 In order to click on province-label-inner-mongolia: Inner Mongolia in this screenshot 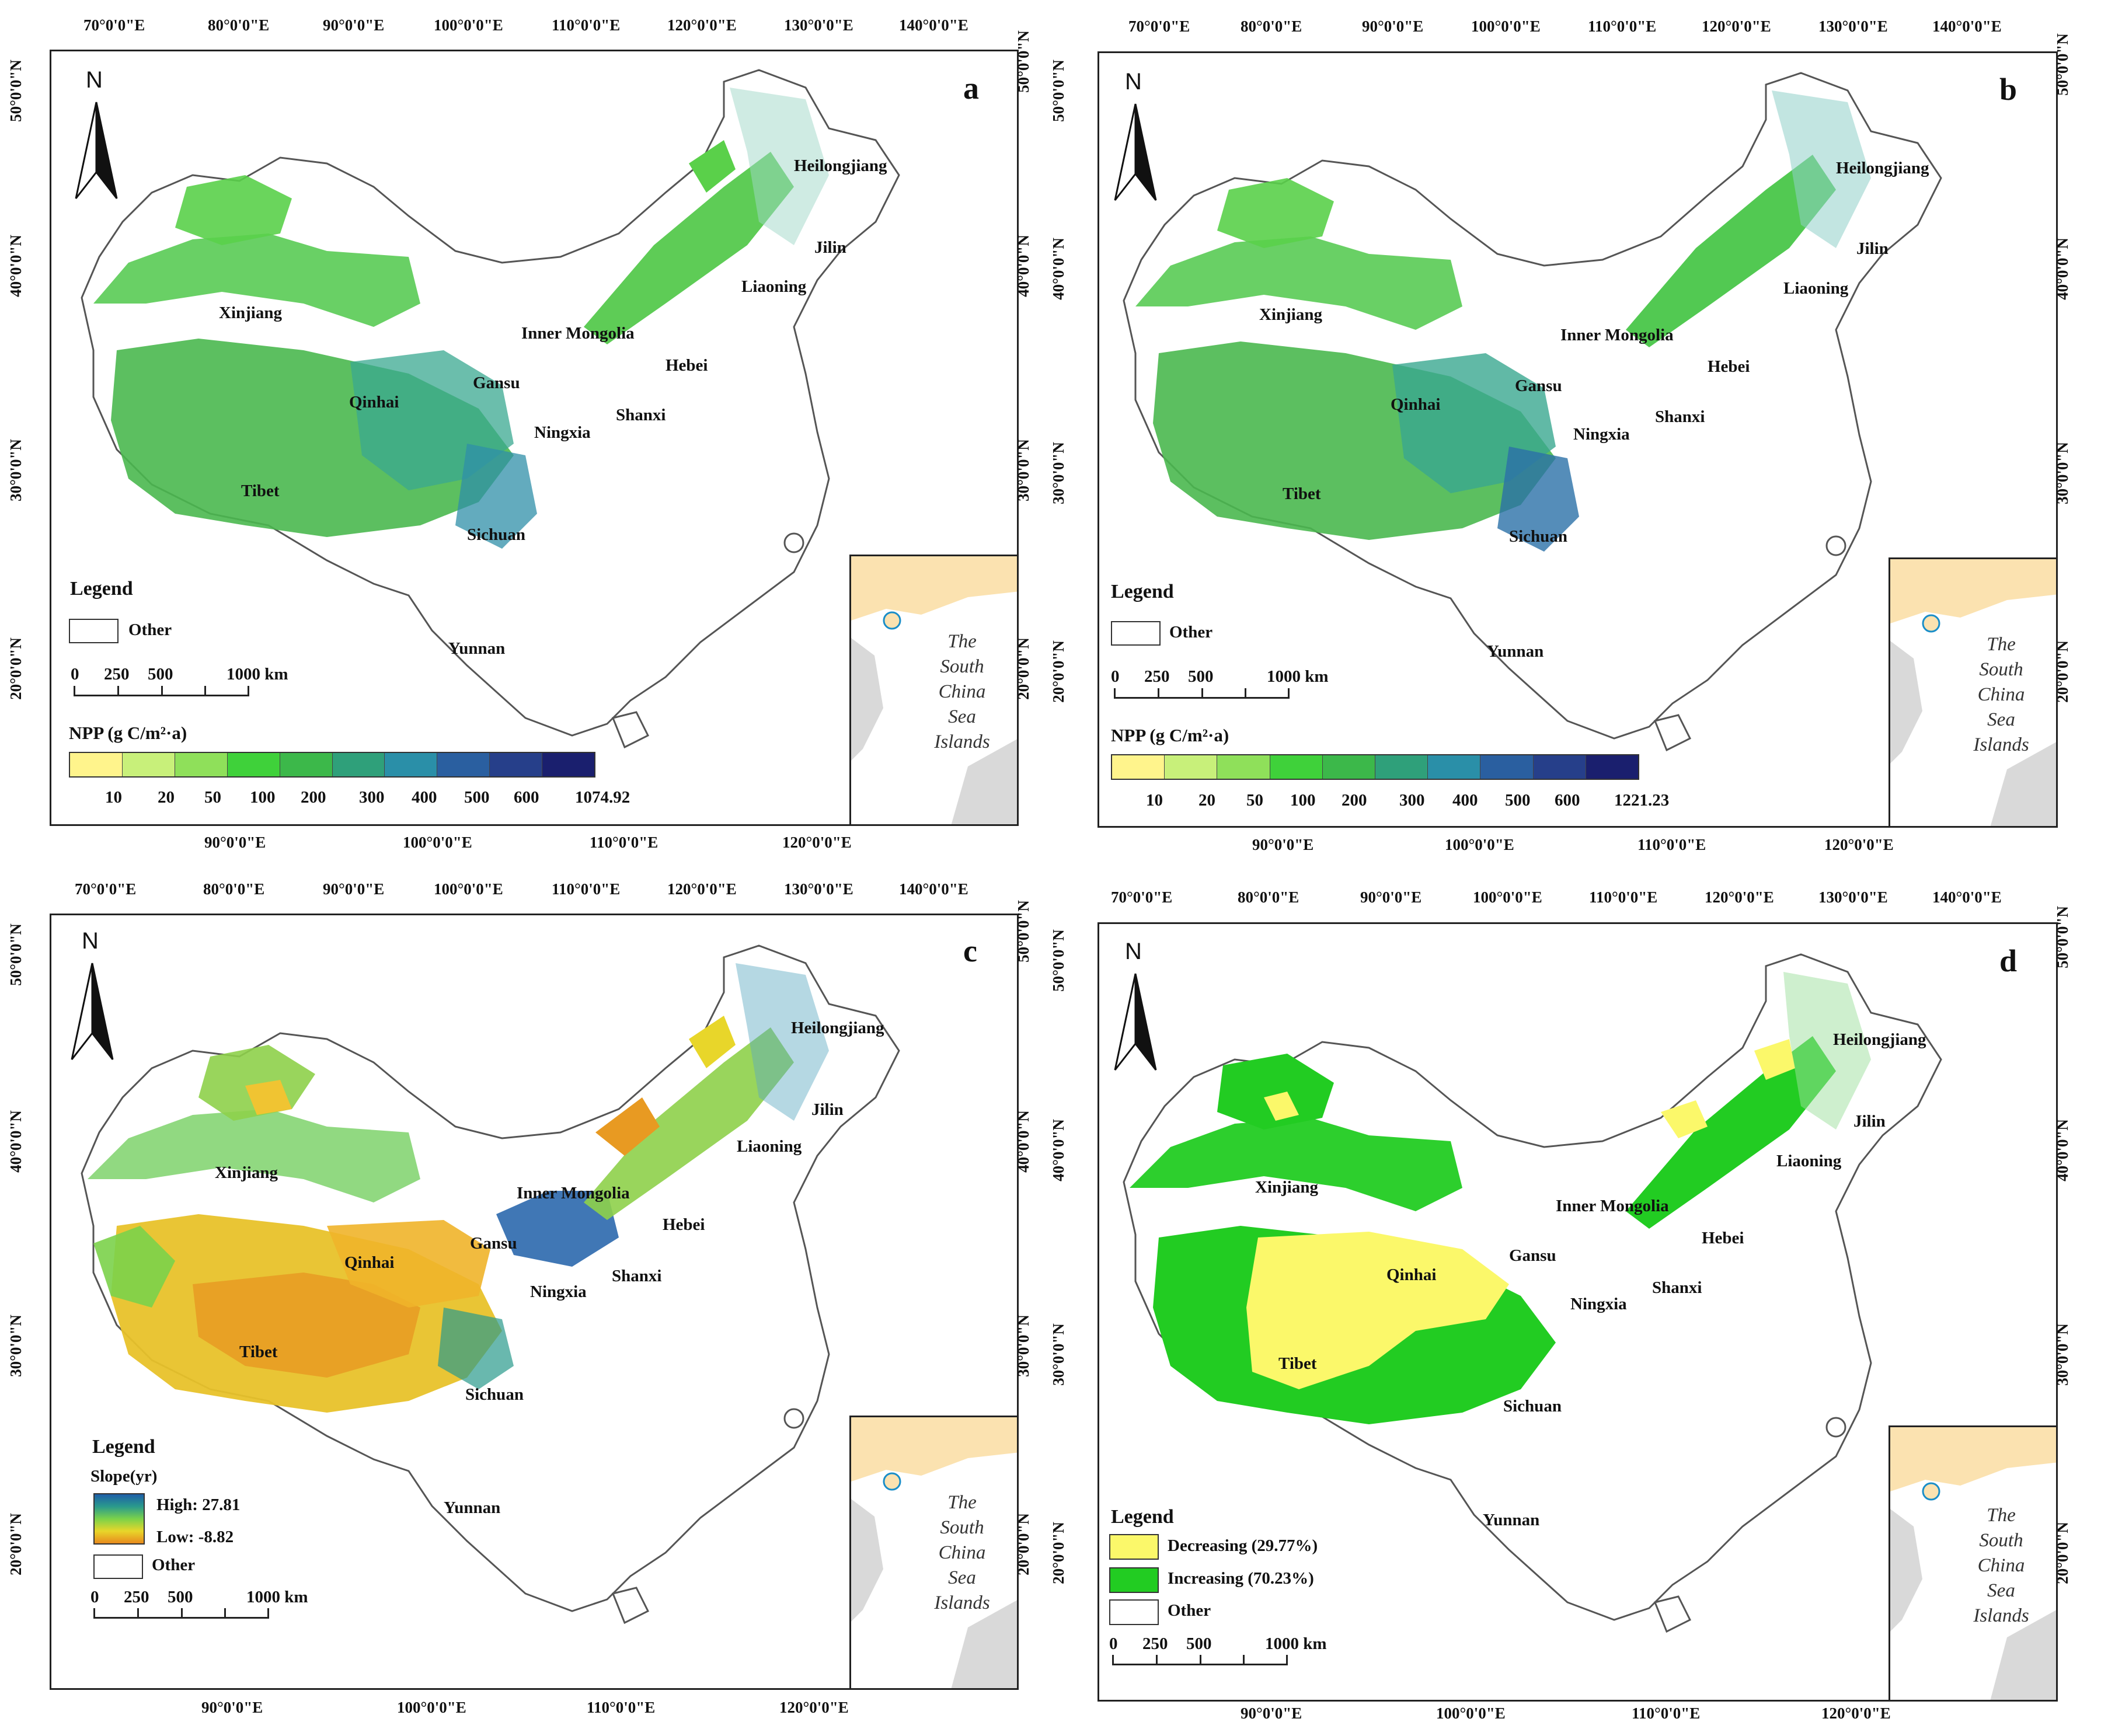, I will do `click(573, 1193)`.